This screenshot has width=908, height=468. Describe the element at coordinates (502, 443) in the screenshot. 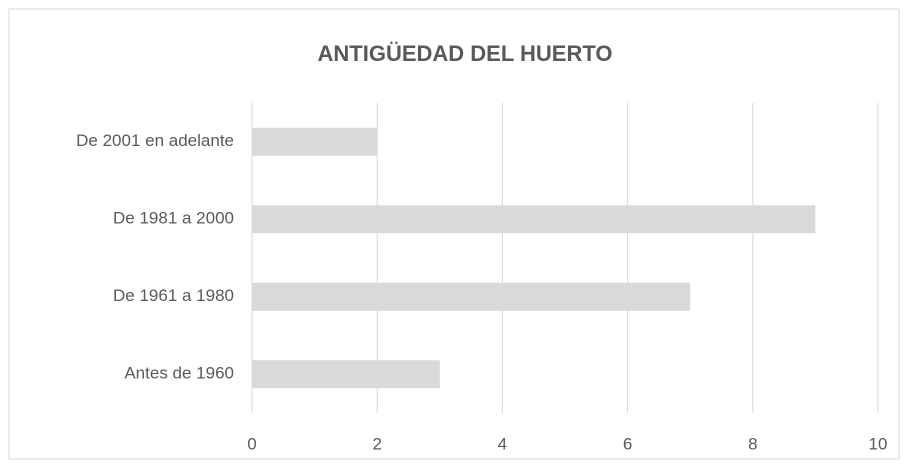

I see `x-tick-label: 4` at that location.